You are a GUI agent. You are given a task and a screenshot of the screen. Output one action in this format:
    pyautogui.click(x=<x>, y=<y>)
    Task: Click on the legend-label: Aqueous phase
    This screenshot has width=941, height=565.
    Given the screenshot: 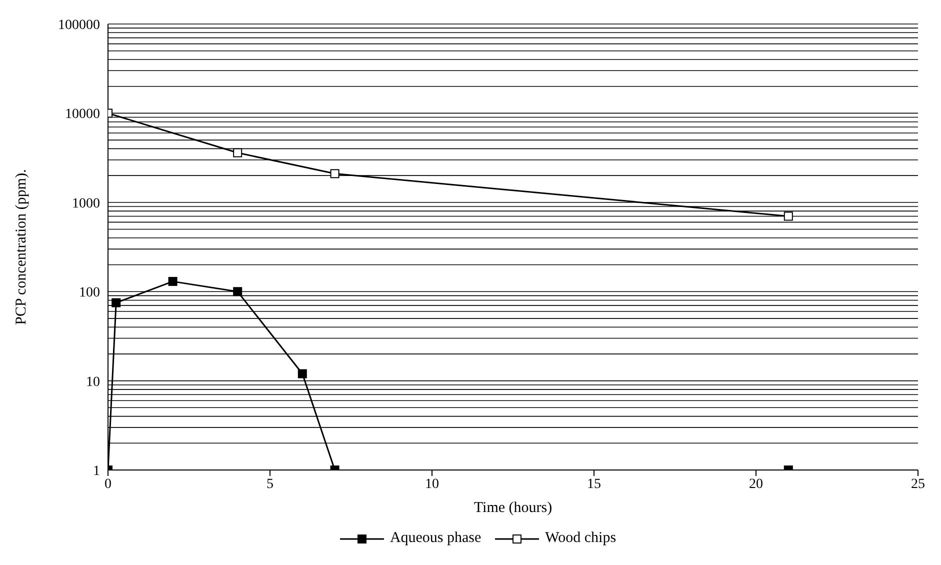 What is the action you would take?
    pyautogui.click(x=436, y=538)
    